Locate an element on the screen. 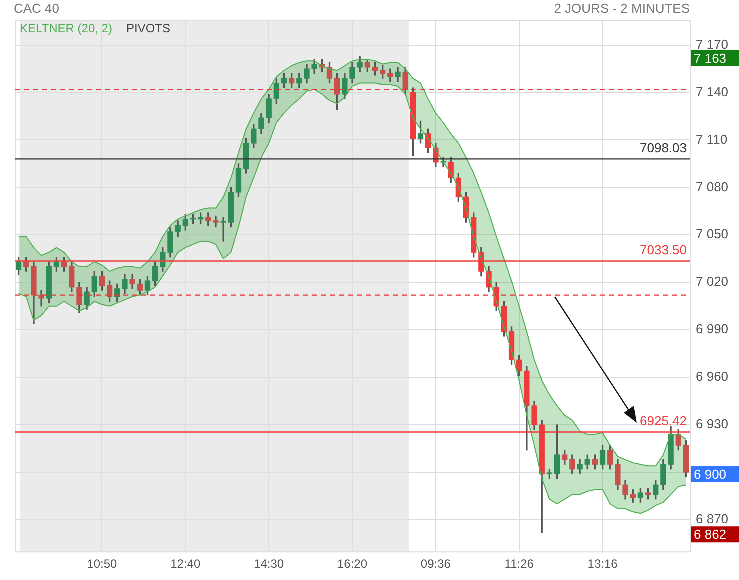 The height and width of the screenshot is (580, 739). y-tick-label: 7 050 is located at coordinates (712, 234).